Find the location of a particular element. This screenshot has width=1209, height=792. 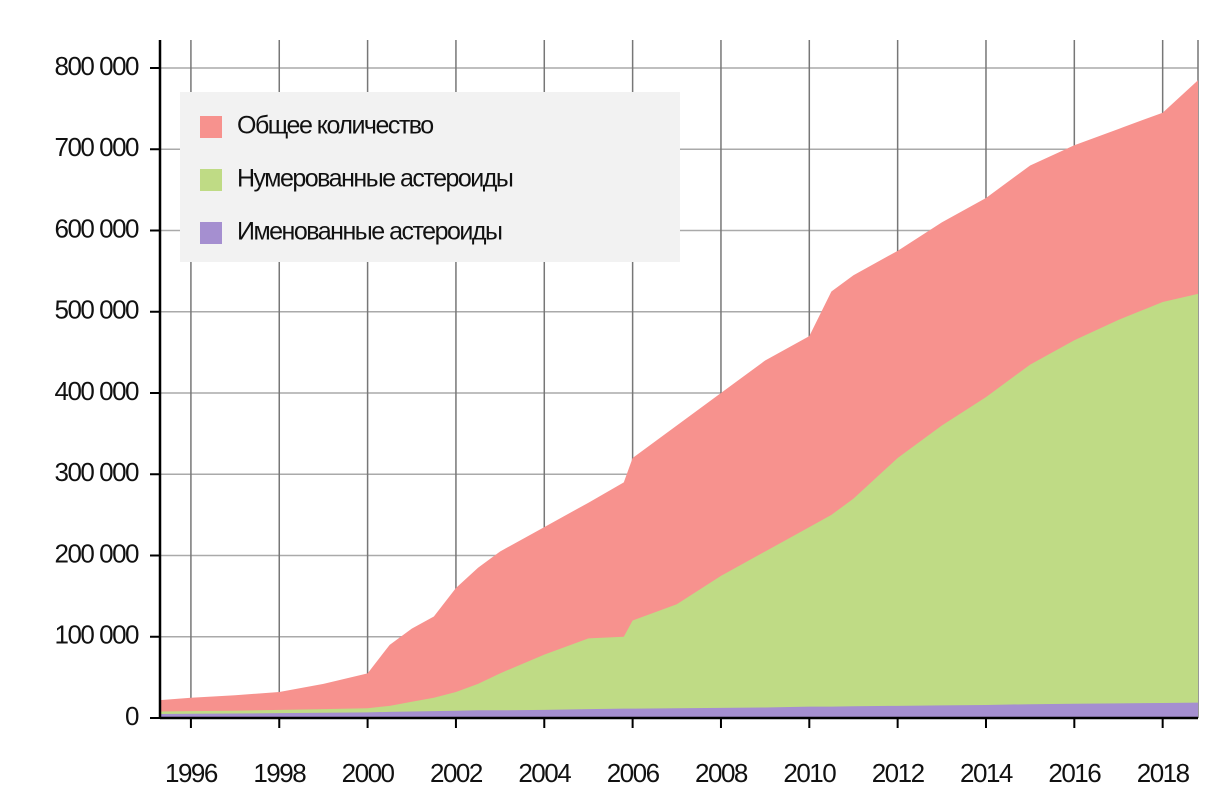

x-tick-label: 2000 is located at coordinates (368, 773).